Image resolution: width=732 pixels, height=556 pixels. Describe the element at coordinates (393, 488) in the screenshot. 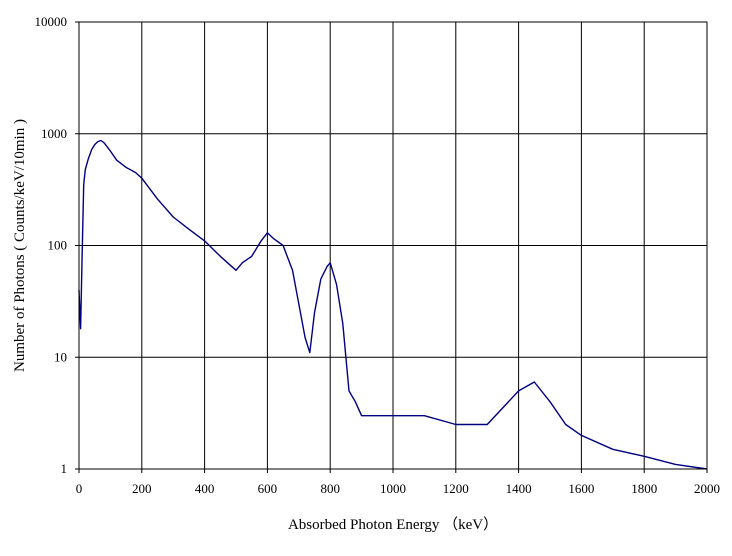

I see `x-tick-label: 1000` at that location.